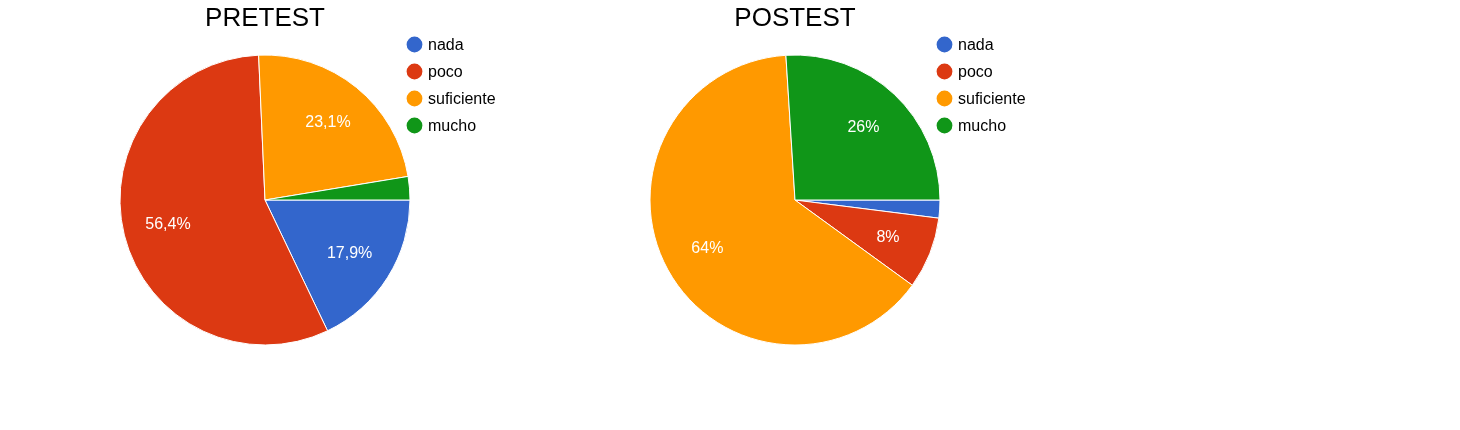 The width and height of the screenshot is (1460, 430). I want to click on data-label: 17,9%, so click(349, 253).